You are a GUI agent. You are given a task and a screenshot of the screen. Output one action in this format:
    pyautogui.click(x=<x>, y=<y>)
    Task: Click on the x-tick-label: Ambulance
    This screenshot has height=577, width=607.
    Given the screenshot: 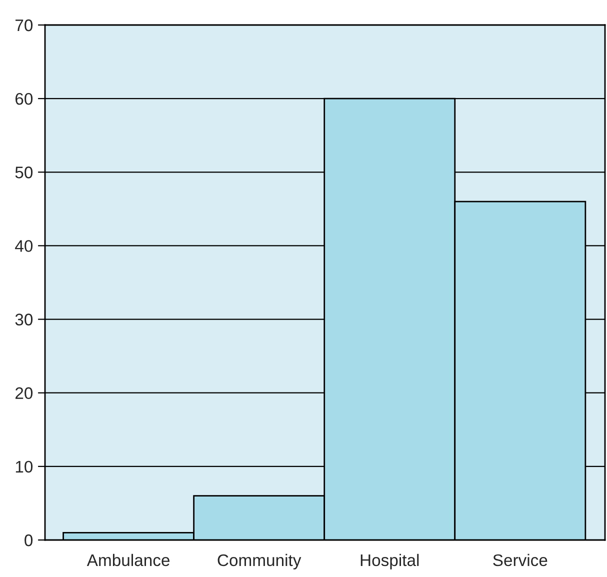 What is the action you would take?
    pyautogui.click(x=128, y=560)
    